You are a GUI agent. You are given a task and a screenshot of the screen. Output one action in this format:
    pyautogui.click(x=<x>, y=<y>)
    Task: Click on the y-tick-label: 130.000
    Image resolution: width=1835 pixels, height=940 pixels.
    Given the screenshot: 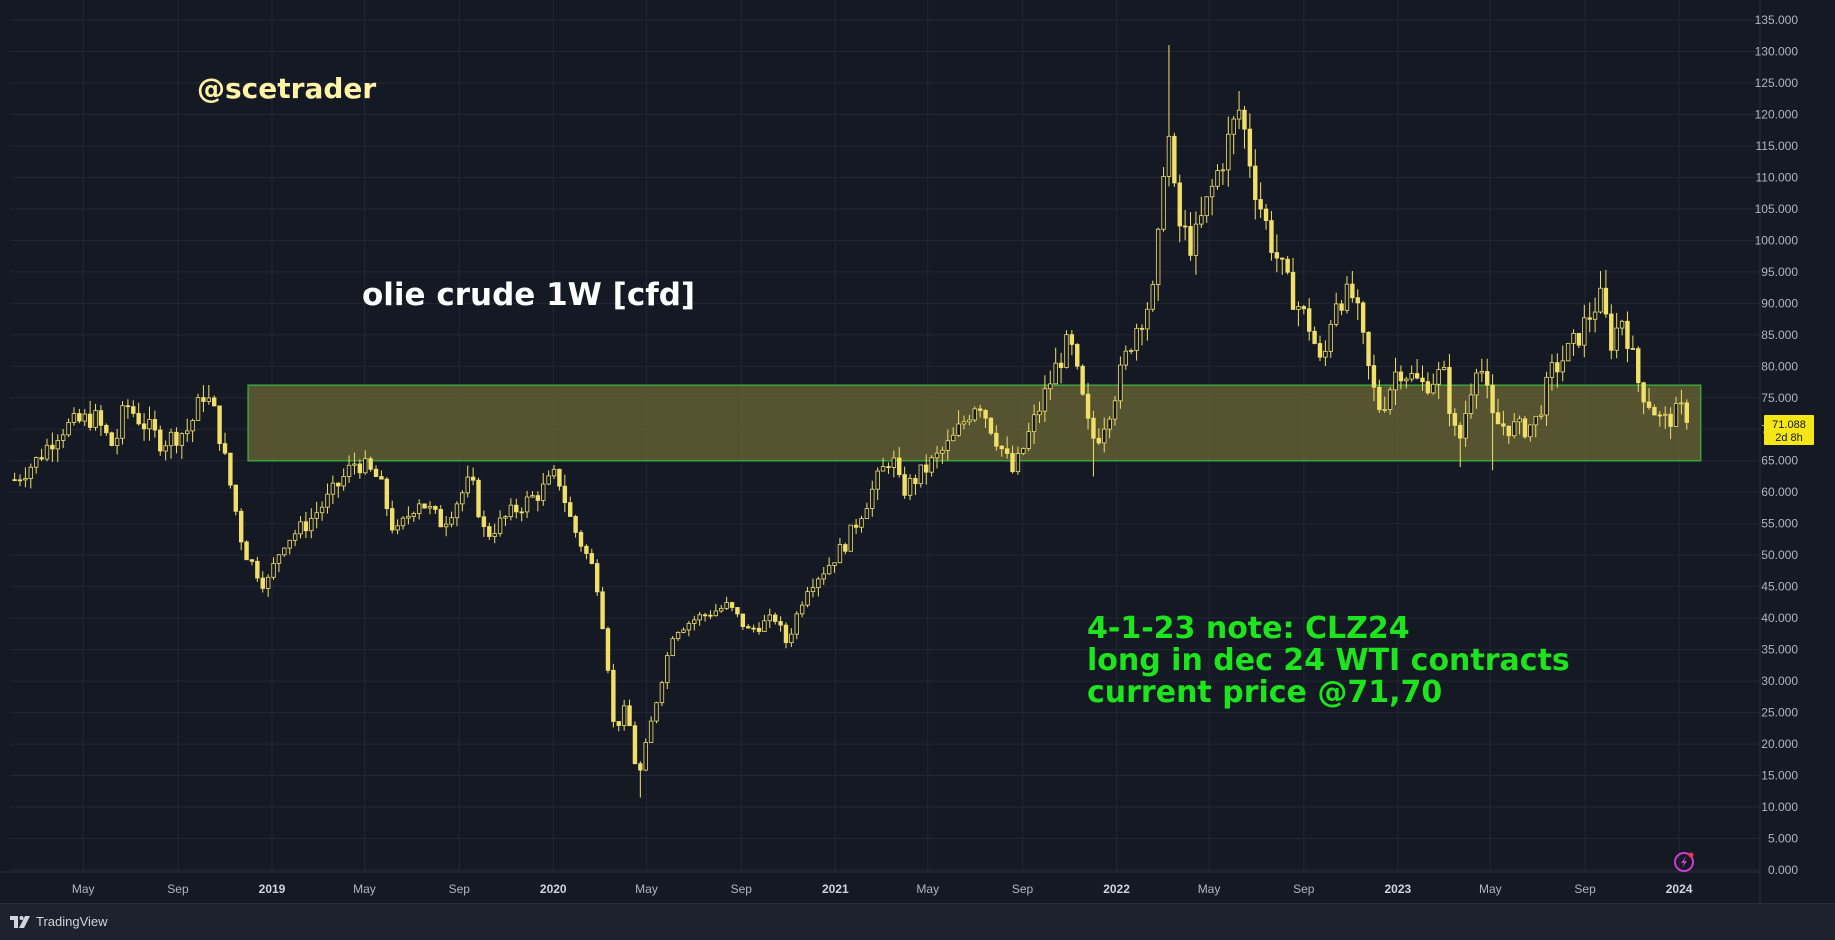 What is the action you would take?
    pyautogui.click(x=1777, y=51)
    